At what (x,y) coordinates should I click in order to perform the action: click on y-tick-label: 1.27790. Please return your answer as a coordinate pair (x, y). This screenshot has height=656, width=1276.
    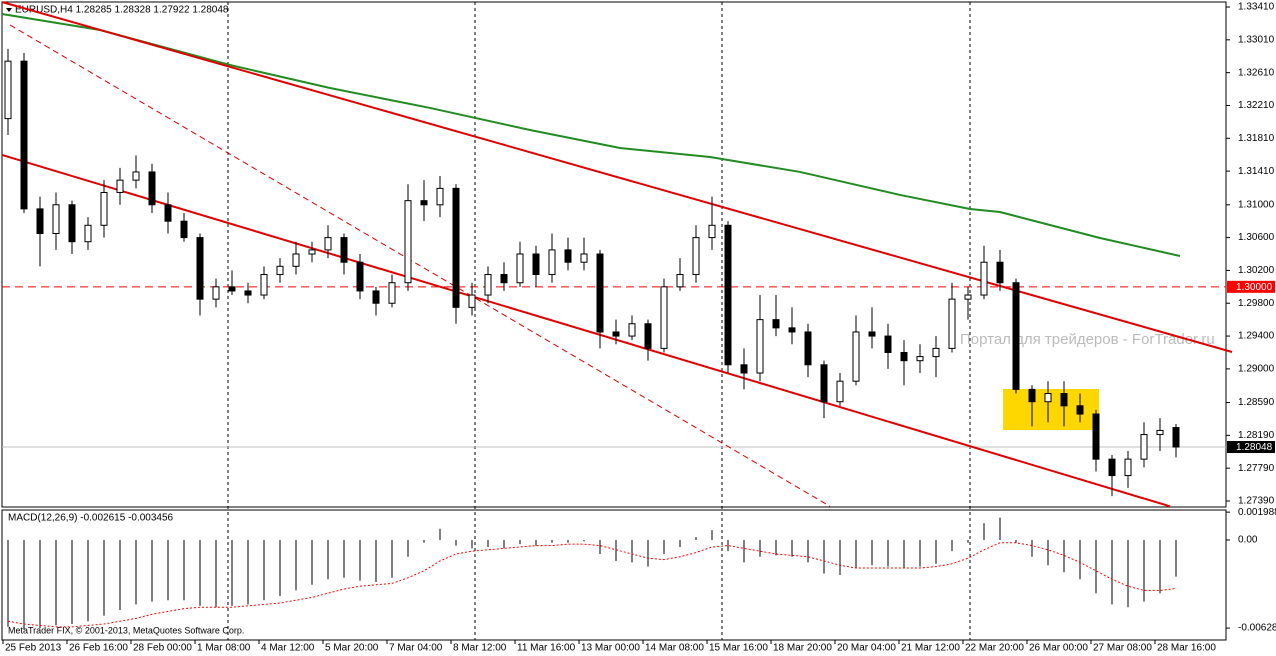
    Looking at the image, I should click on (1256, 468).